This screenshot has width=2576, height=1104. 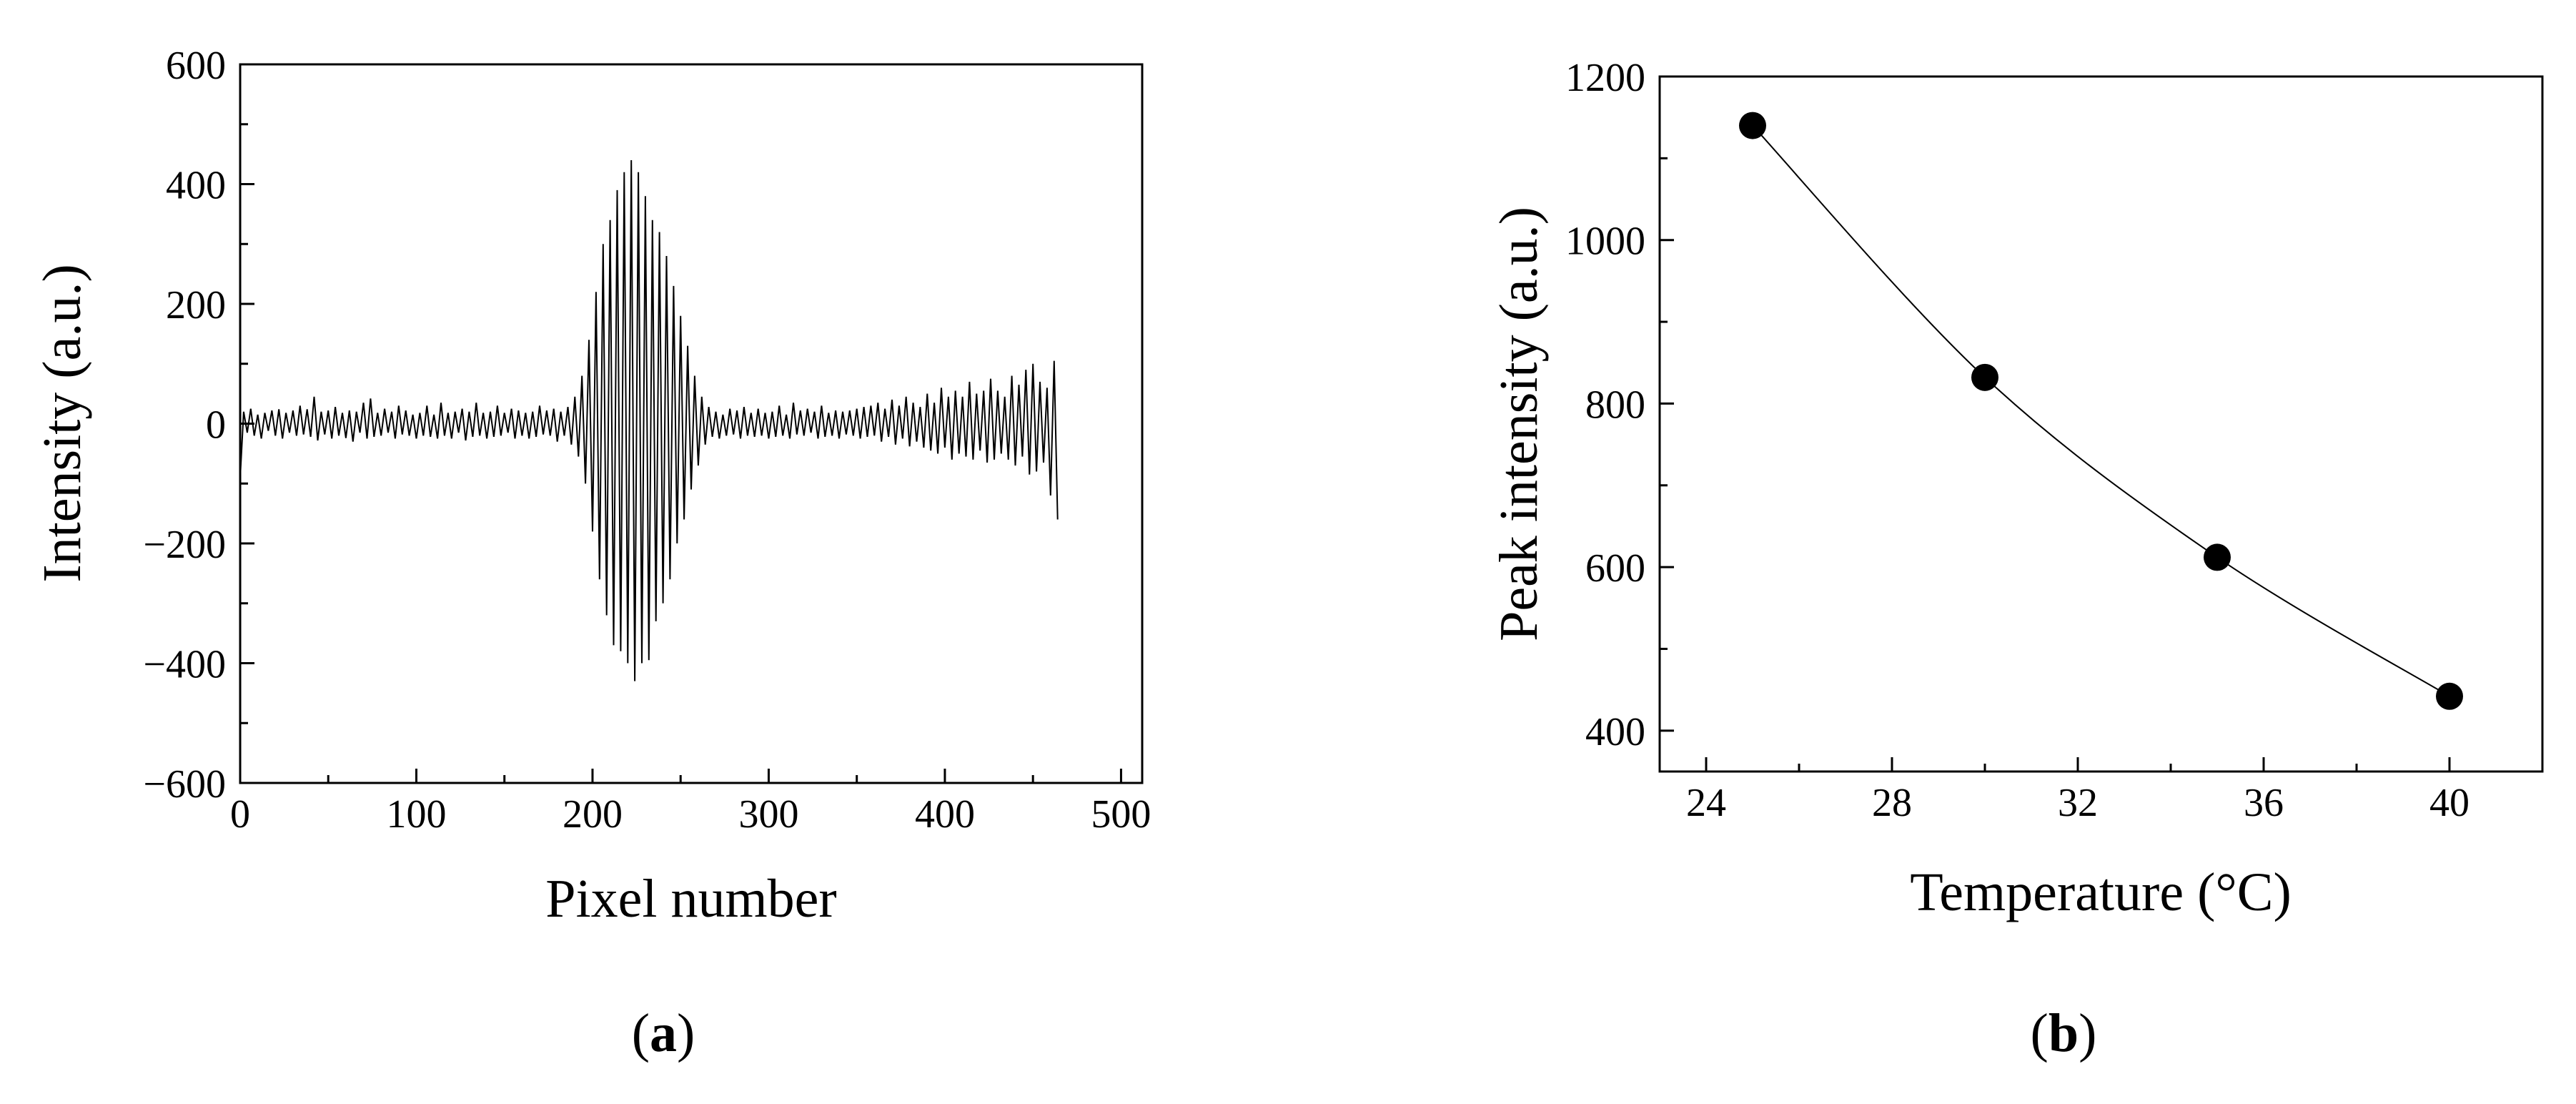 I want to click on x-tick-label: 36, so click(x=2264, y=803).